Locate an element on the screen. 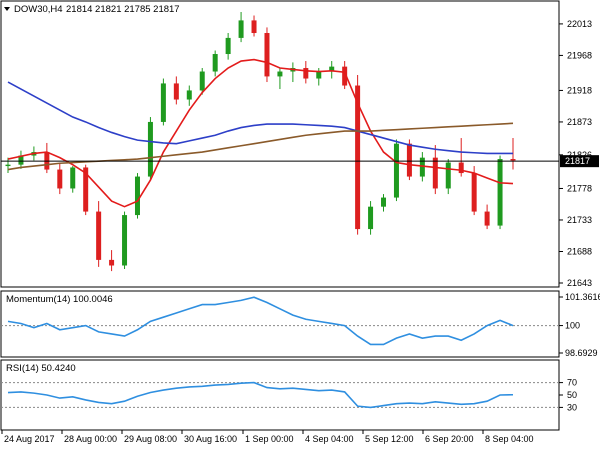 This screenshot has height=455, width=600. price-tick-label: 22013 is located at coordinates (579, 24).